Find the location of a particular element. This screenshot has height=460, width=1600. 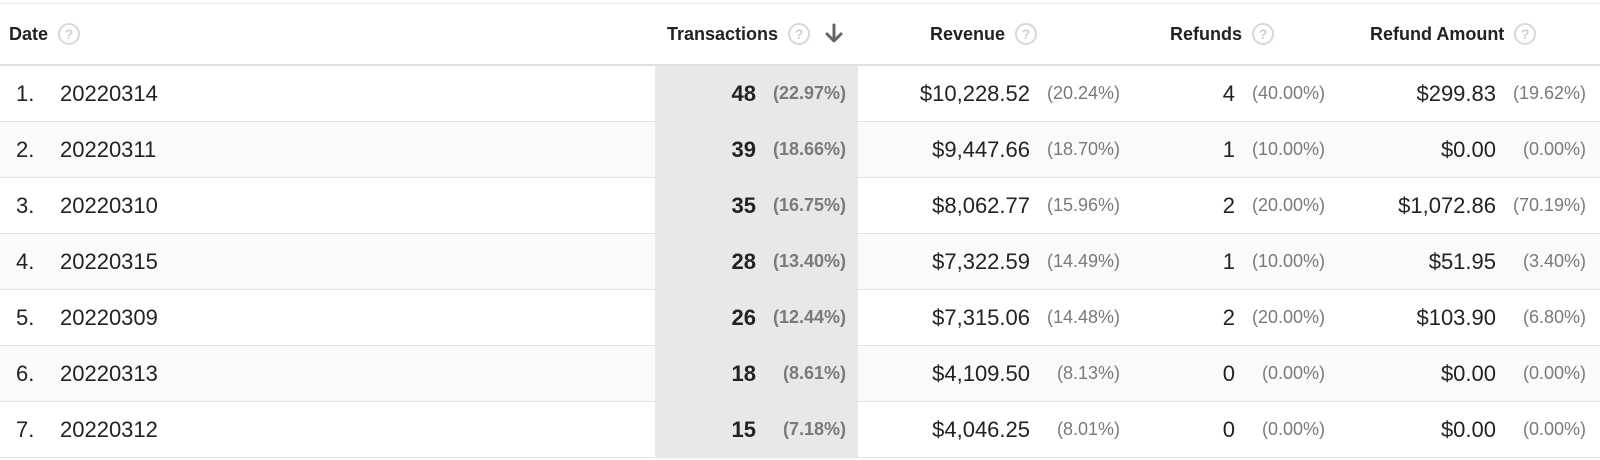

transactions-percent: (22.97%) is located at coordinates (809, 93).